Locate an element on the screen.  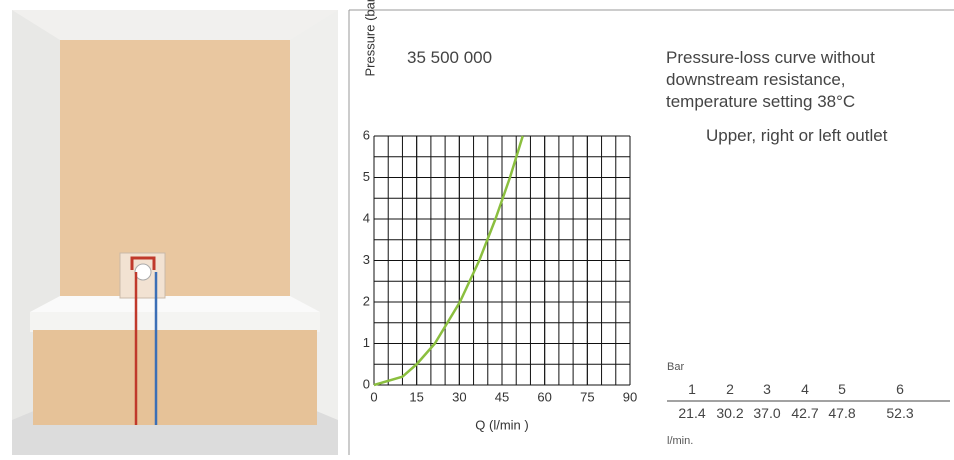
description-line: downstream resistance, is located at coordinates (756, 79).